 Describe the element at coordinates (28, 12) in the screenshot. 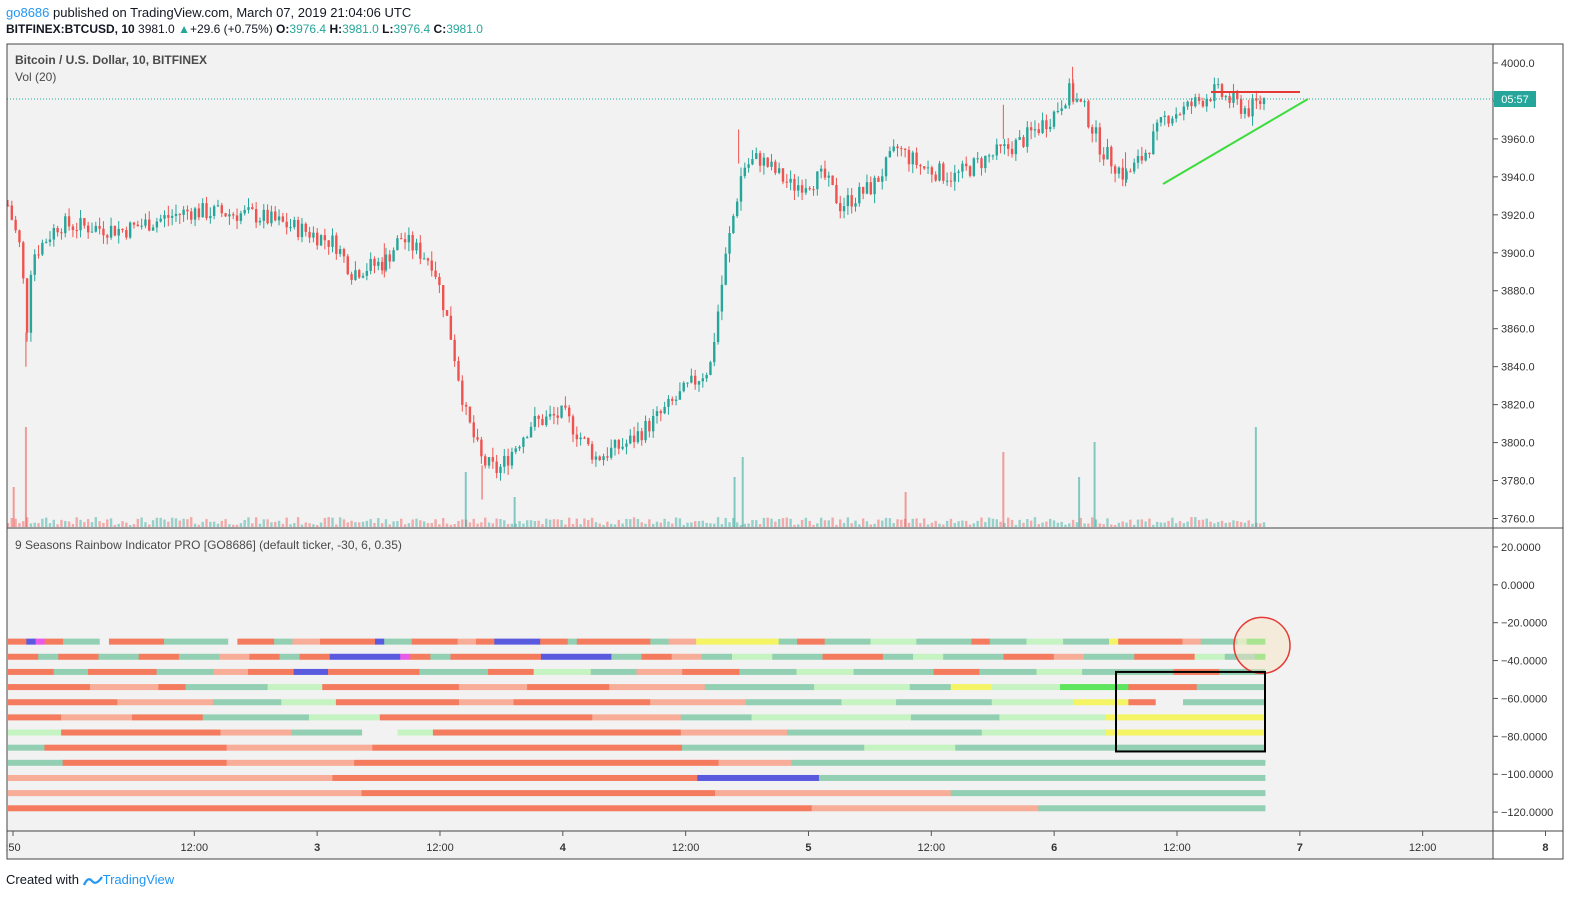

I see `author-link: go8686` at that location.